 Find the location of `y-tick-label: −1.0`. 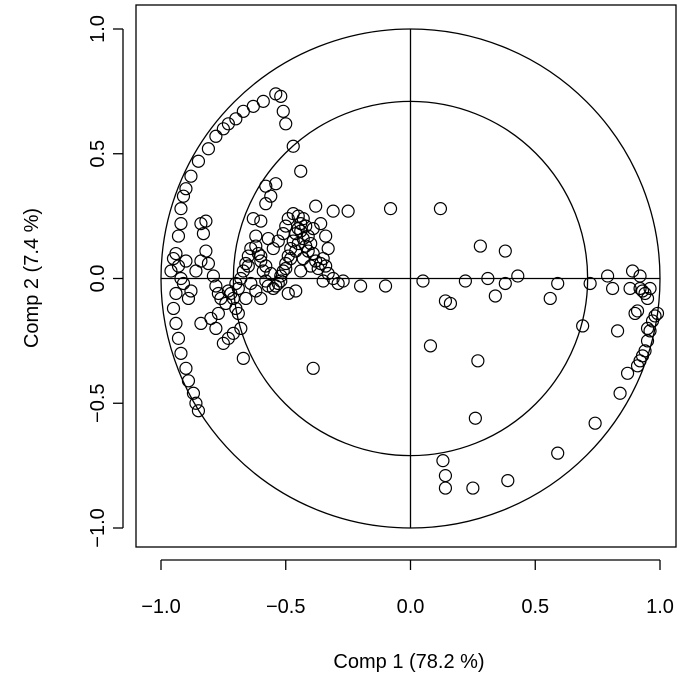

y-tick-label: −1.0 is located at coordinates (98, 527).